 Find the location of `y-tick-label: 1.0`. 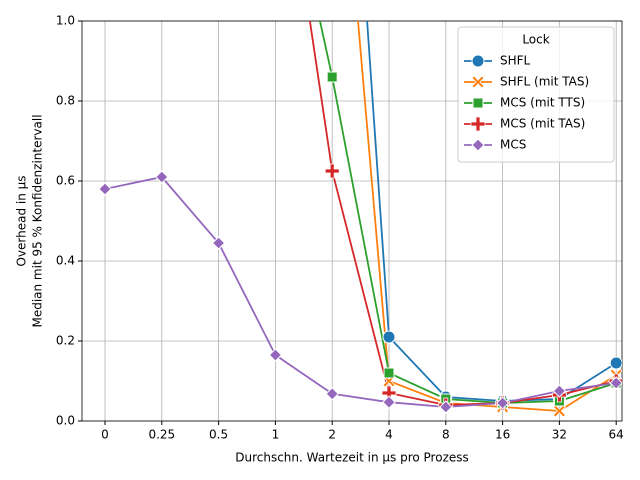

y-tick-label: 1.0 is located at coordinates (65, 21).